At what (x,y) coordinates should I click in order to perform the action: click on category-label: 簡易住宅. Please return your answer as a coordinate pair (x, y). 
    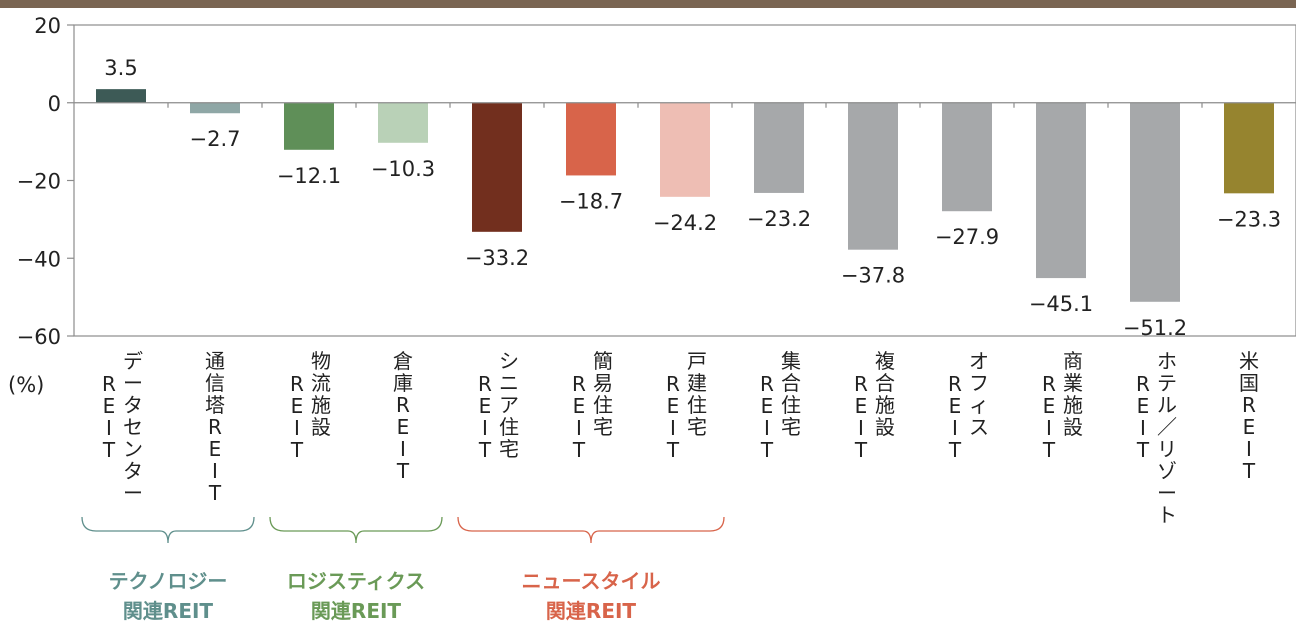
    Looking at the image, I should click on (603, 394).